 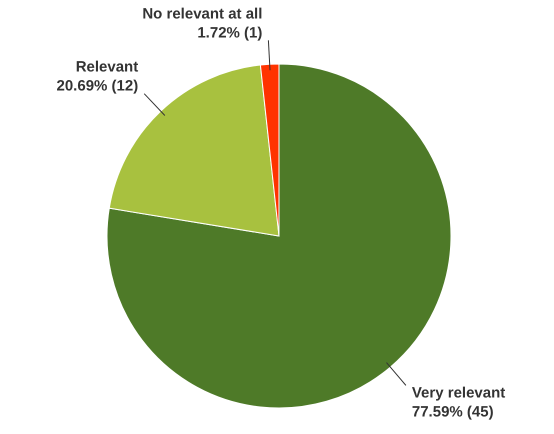 I want to click on slice-label: Relevant, so click(x=107, y=67).